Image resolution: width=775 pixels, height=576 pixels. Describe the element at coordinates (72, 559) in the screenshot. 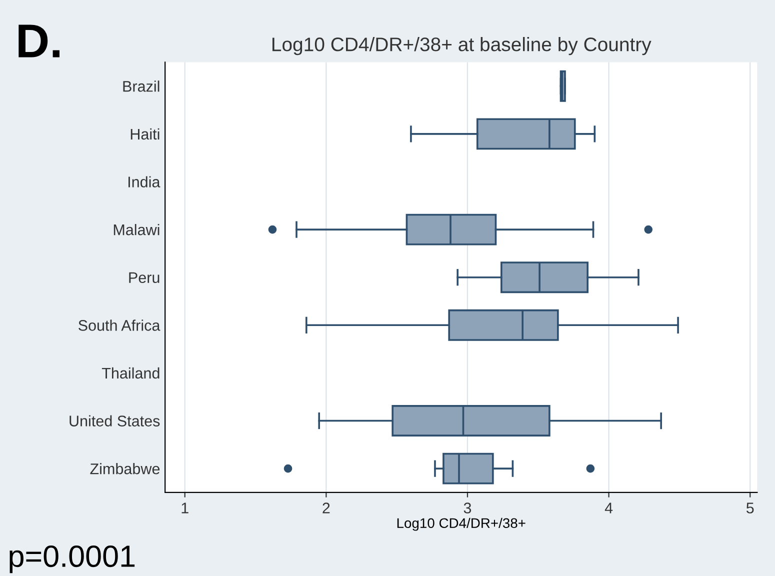

I see `text: p=0.0001` at that location.